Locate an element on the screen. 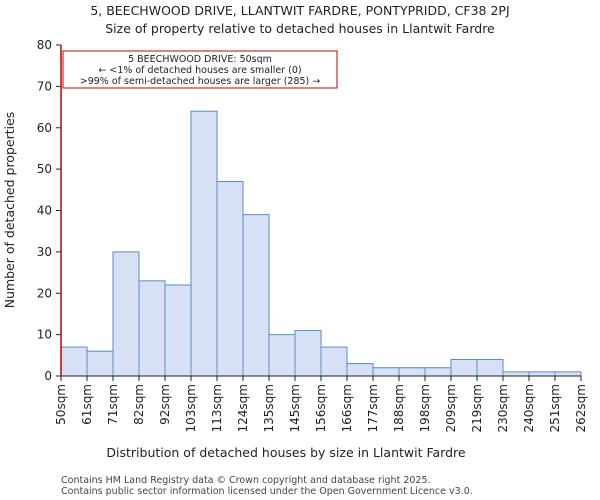 The height and width of the screenshot is (500, 600). x-tick-label: 198sqm is located at coordinates (425, 408).